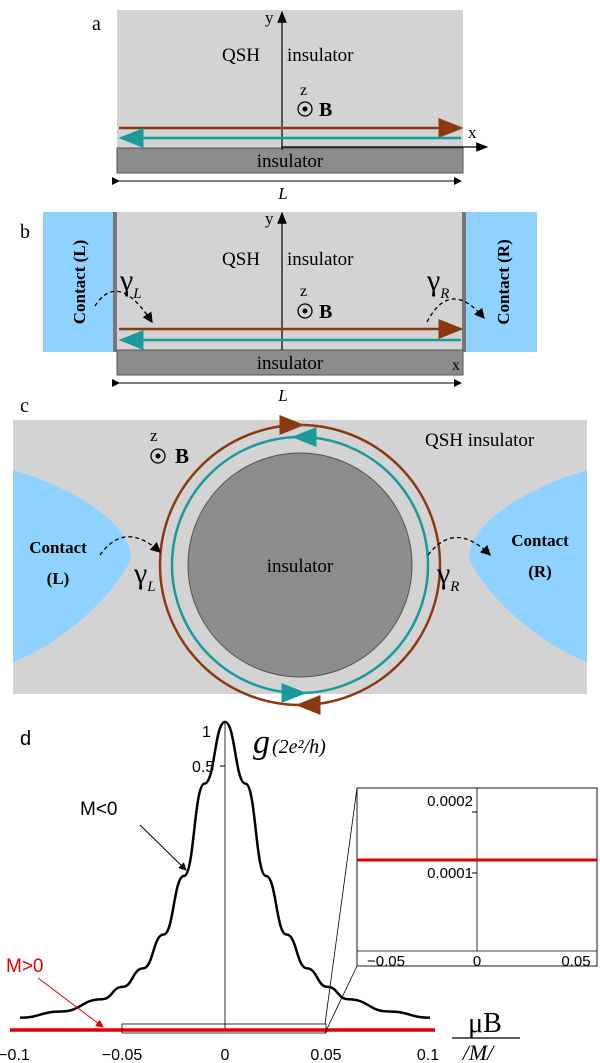 Image resolution: width=600 pixels, height=1063 pixels. Describe the element at coordinates (58, 578) in the screenshot. I see `contact-left-side: (L)` at that location.